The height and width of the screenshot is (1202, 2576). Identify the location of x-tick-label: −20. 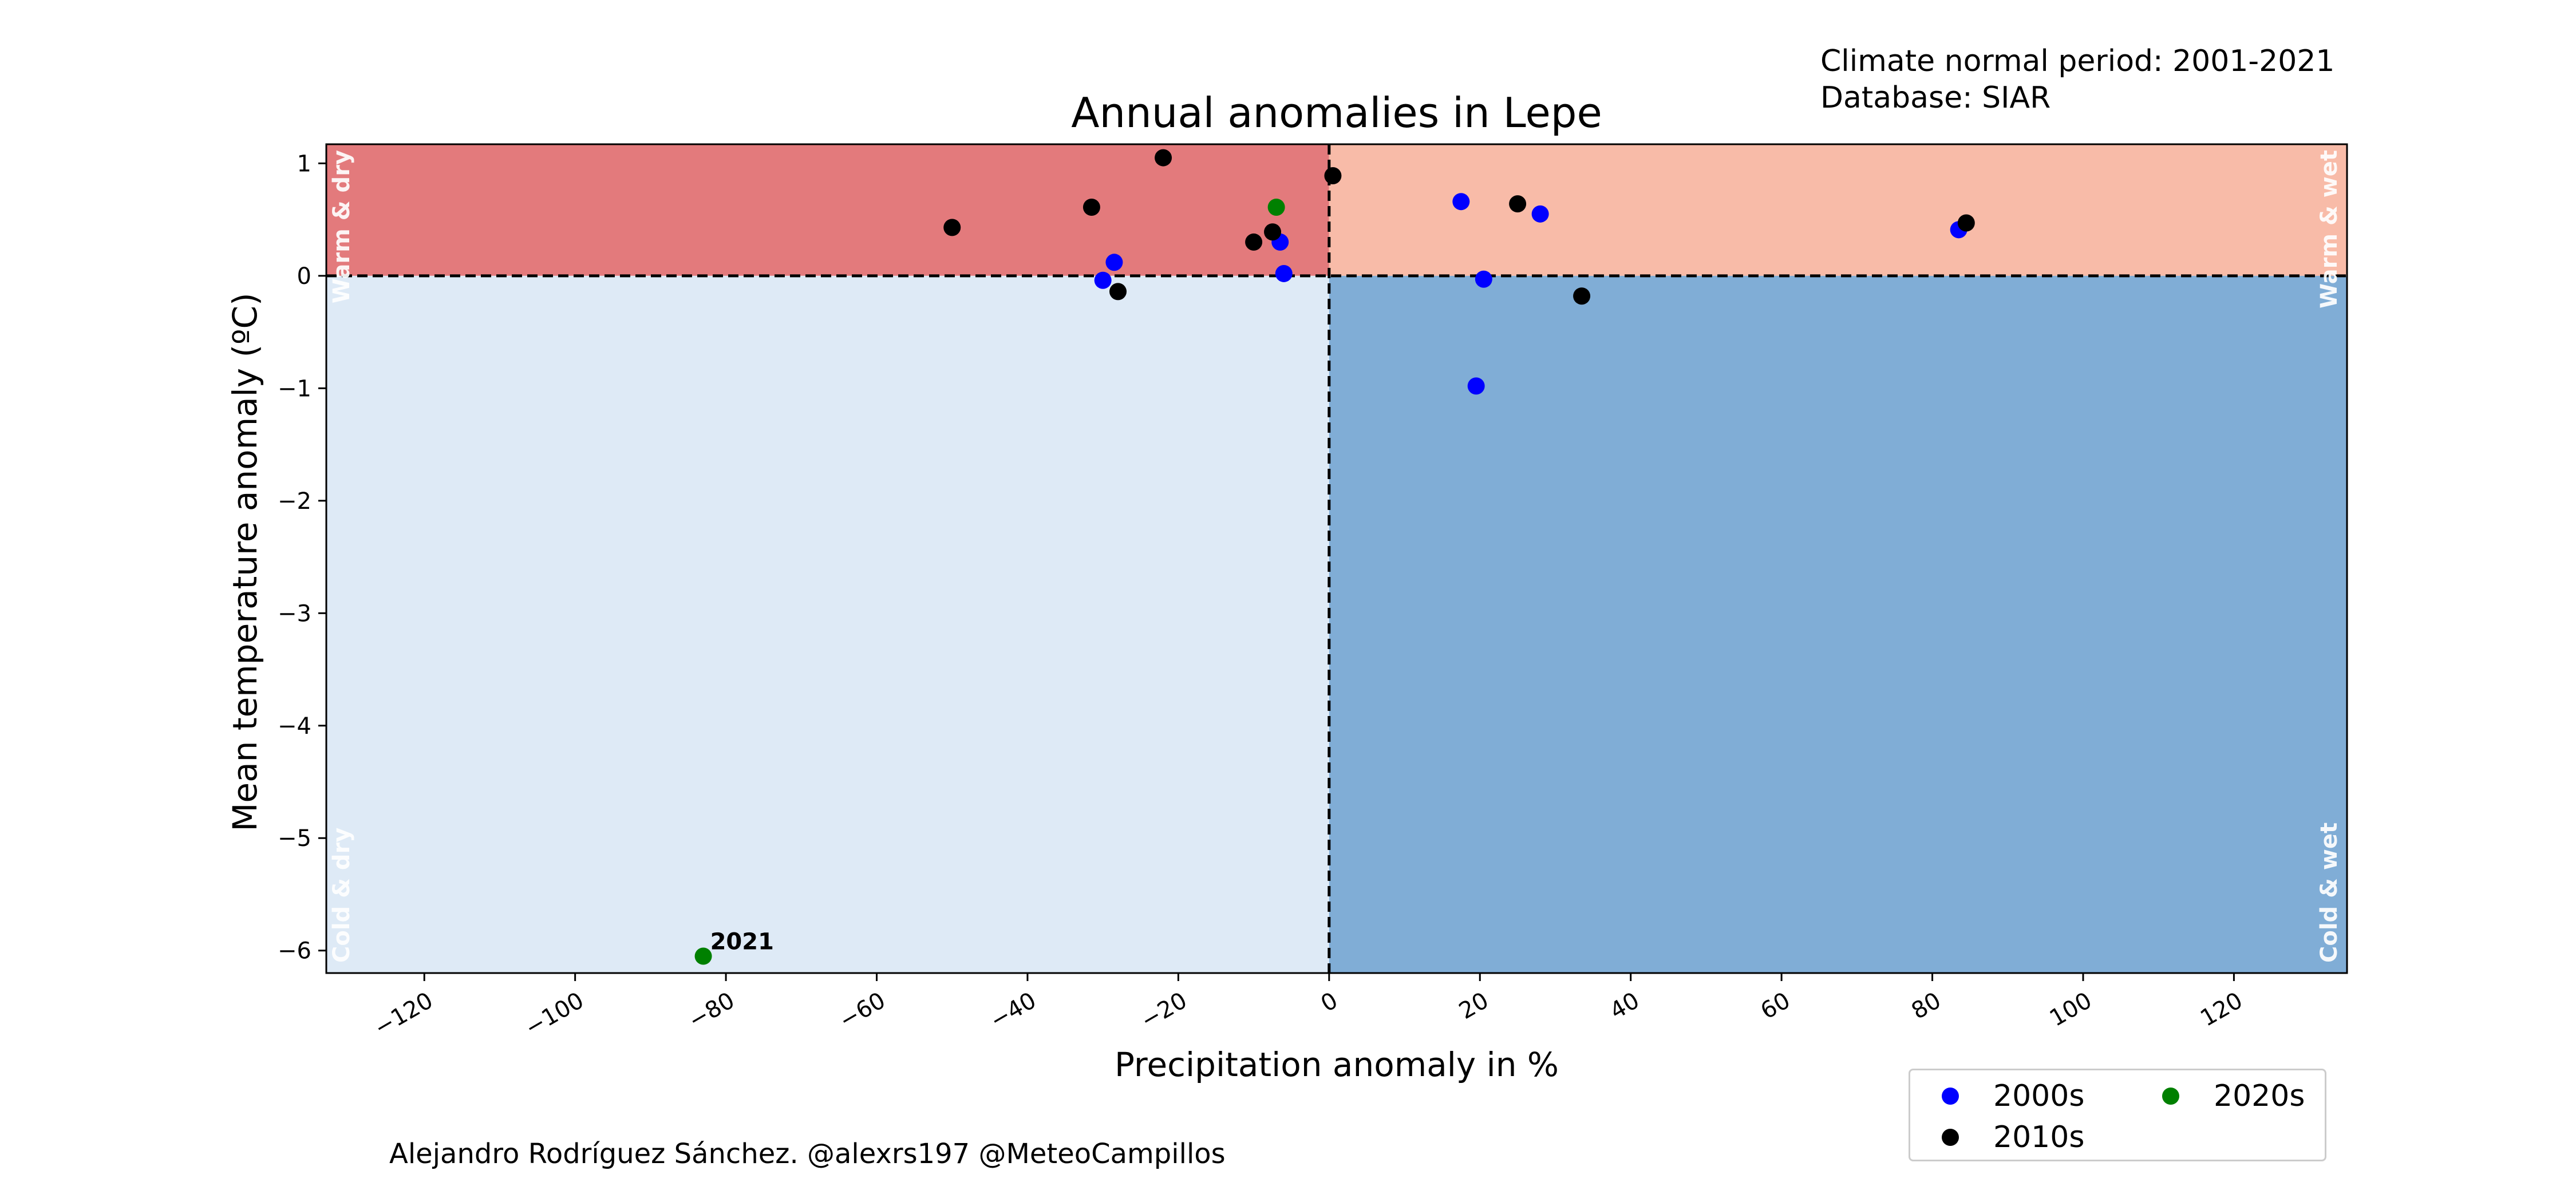
(1163, 1010).